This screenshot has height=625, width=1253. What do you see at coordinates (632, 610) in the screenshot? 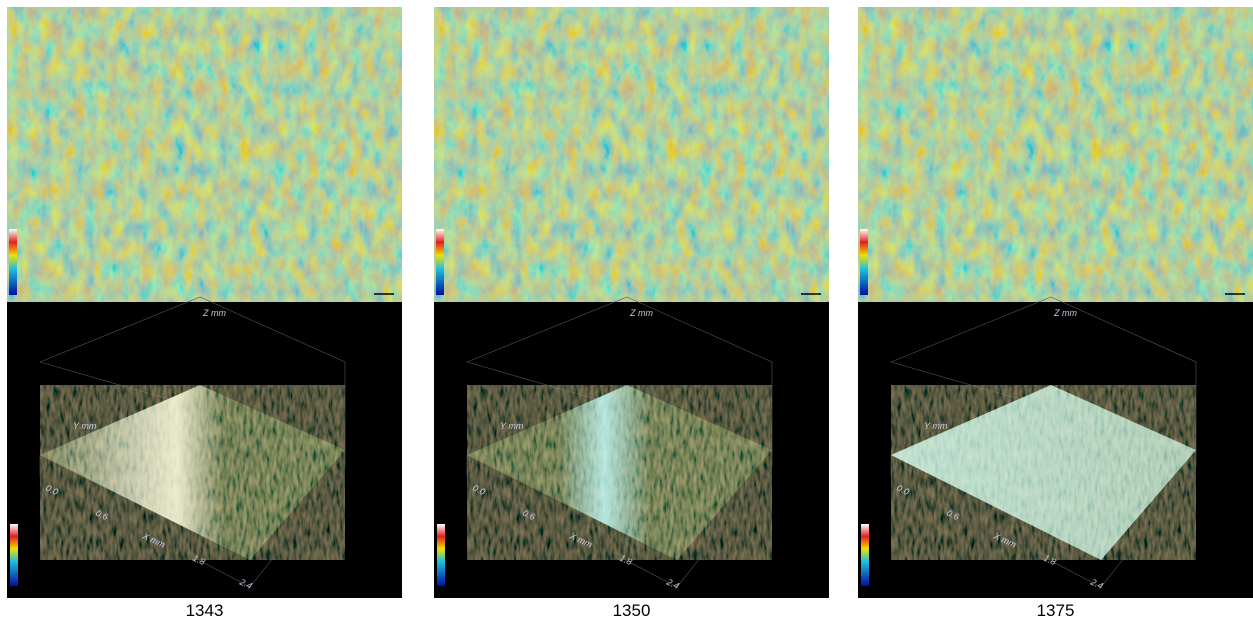
I see `panel-label: 1350` at bounding box center [632, 610].